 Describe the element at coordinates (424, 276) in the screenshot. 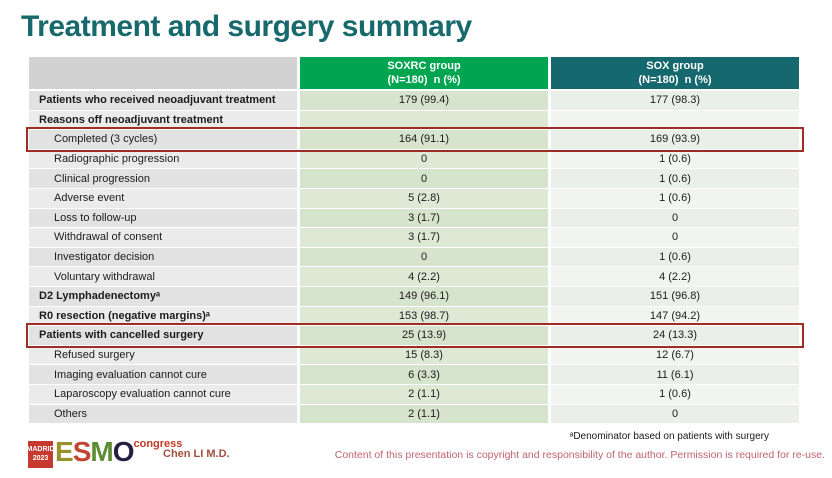

I see `soxrc-value: 4 (2.2)` at that location.